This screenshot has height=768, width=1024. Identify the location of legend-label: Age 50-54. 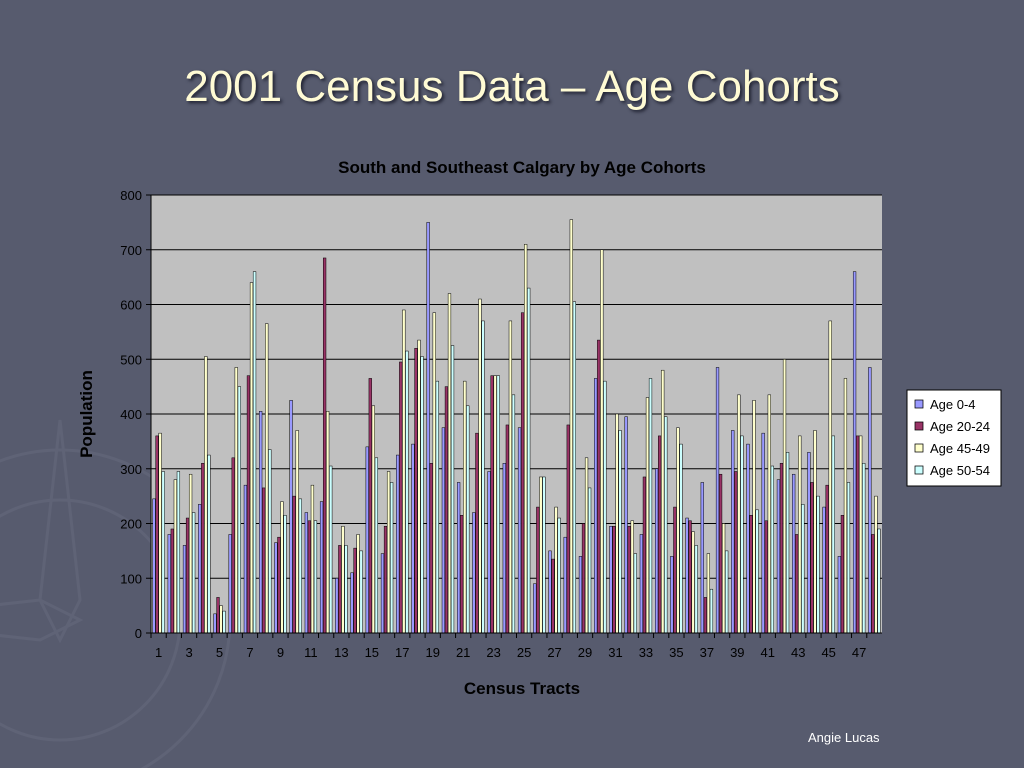
(960, 470).